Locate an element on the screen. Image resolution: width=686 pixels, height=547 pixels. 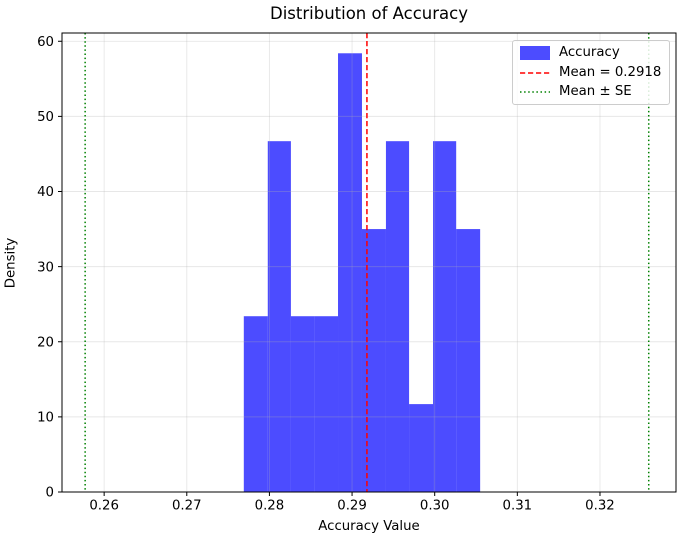
mean-dashed-line-swatch is located at coordinates (535, 73).